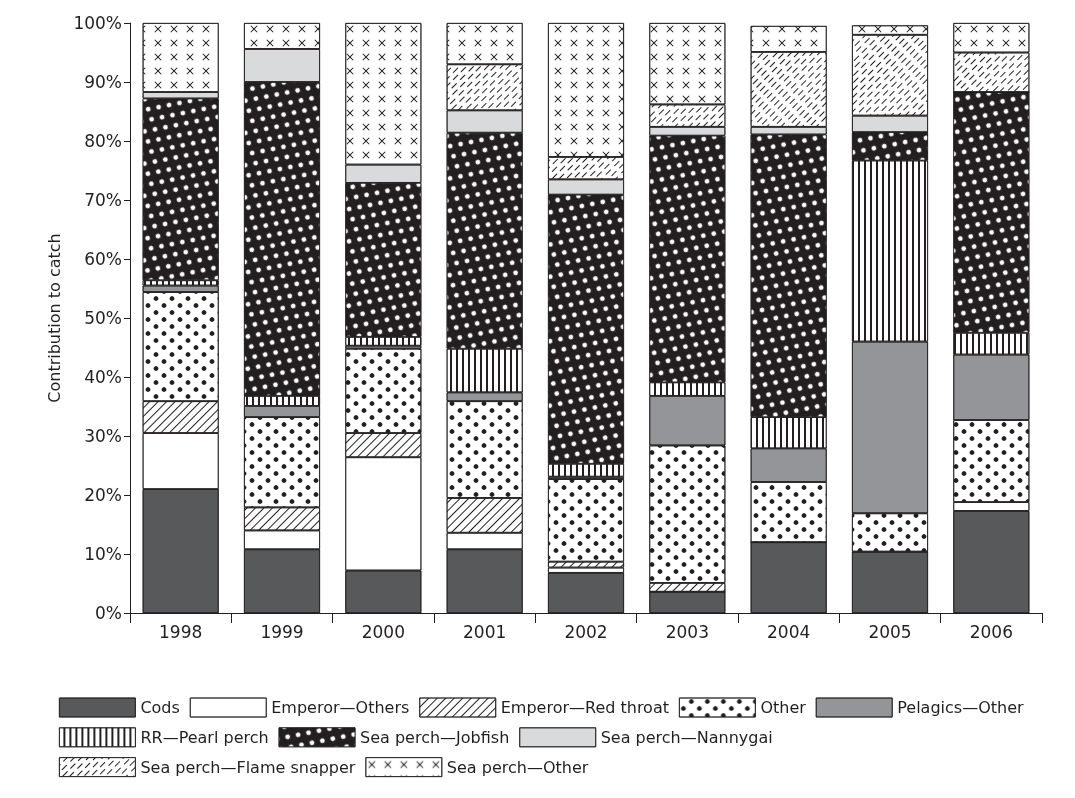 This screenshot has width=1075, height=798. Describe the element at coordinates (97, 23) in the screenshot. I see `y-tick-label: 100%` at that location.